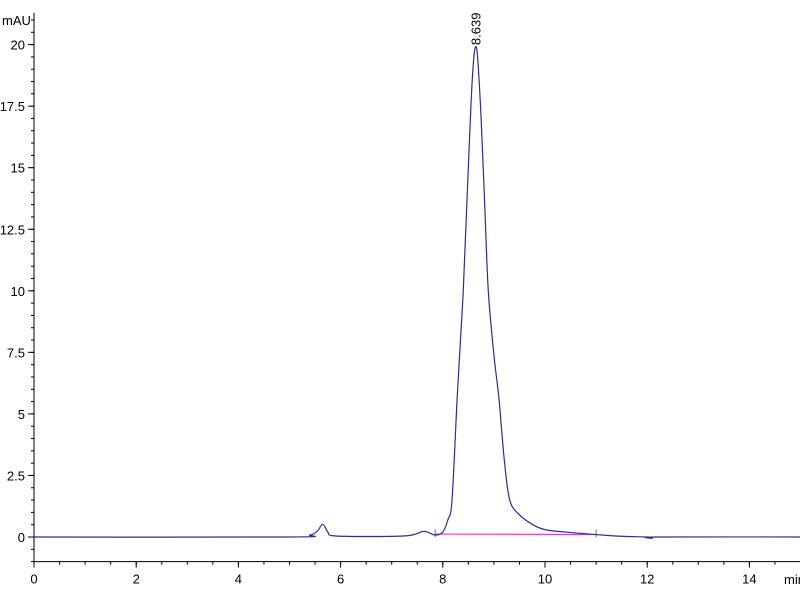 Image resolution: width=800 pixels, height=600 pixels. Describe the element at coordinates (545, 579) in the screenshot. I see `x-tick-label: 10` at that location.